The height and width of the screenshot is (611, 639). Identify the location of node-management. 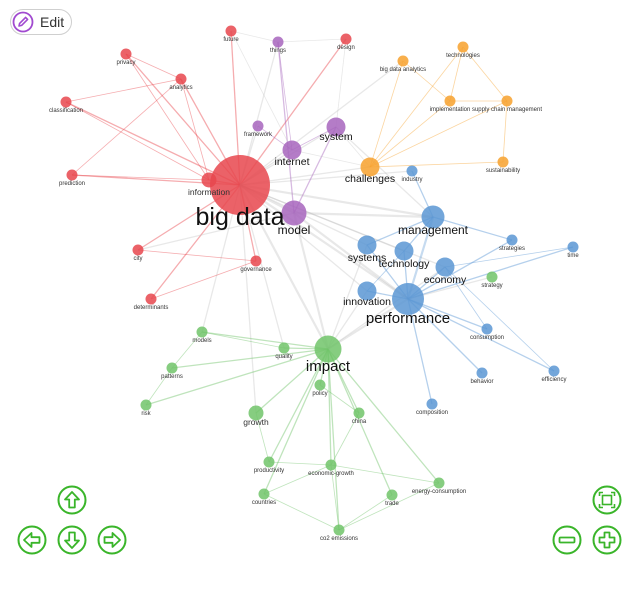
(433, 217).